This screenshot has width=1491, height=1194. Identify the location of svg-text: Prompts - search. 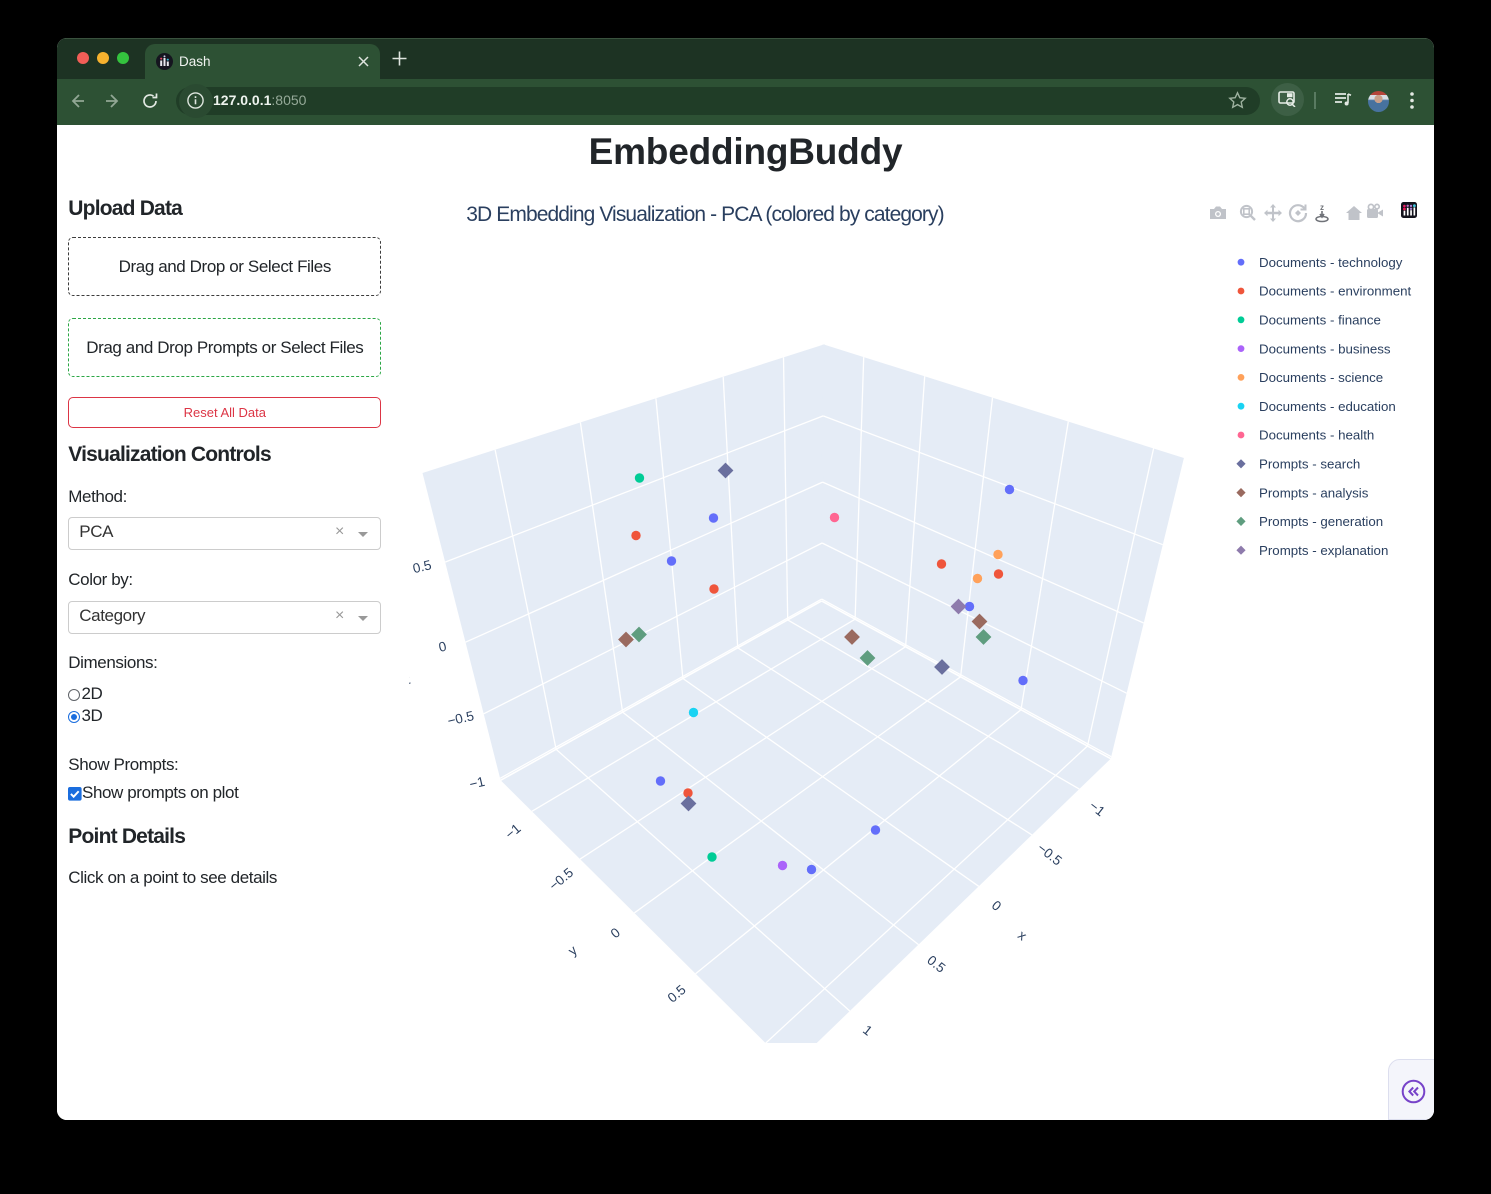
(1309, 463).